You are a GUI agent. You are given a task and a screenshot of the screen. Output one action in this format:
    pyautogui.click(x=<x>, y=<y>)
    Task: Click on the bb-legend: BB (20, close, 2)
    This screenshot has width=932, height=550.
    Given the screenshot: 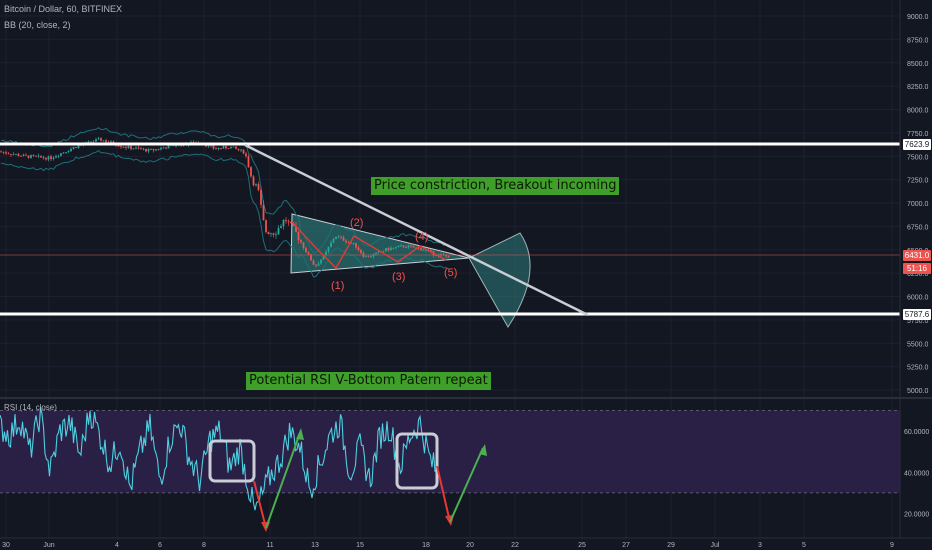 What is the action you would take?
    pyautogui.click(x=37, y=25)
    